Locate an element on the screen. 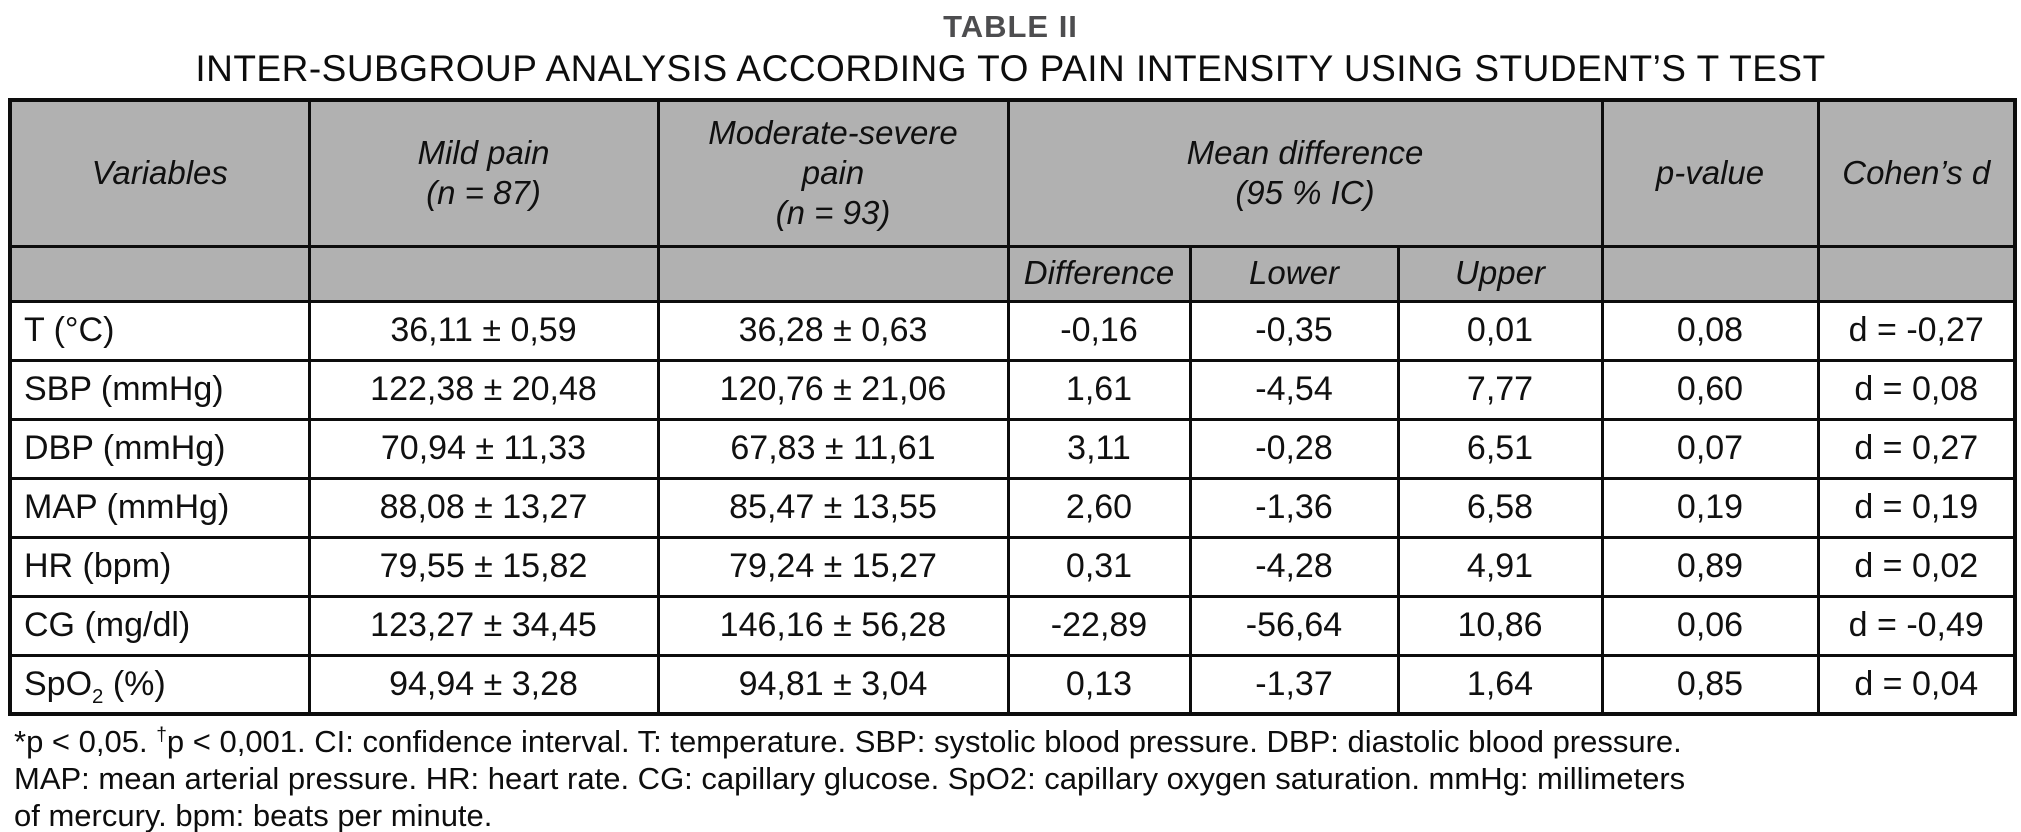  upper-cell: 4,91 is located at coordinates (1500, 566).